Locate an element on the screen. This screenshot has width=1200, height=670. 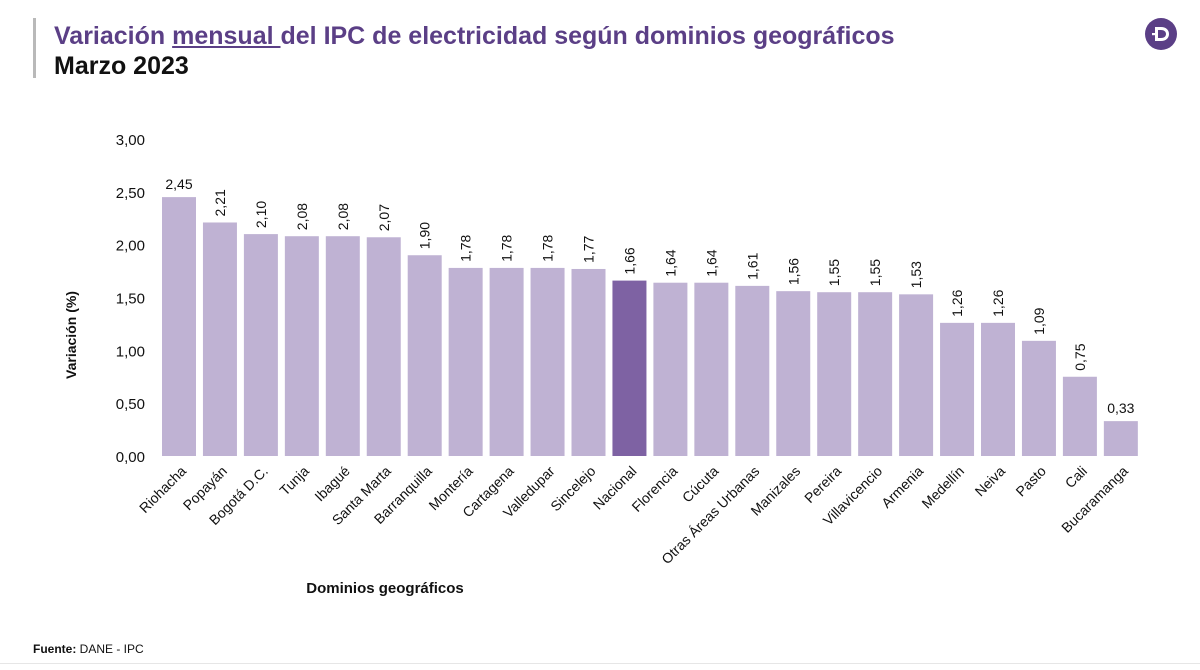
value-label: 1,66 is located at coordinates (629, 260).